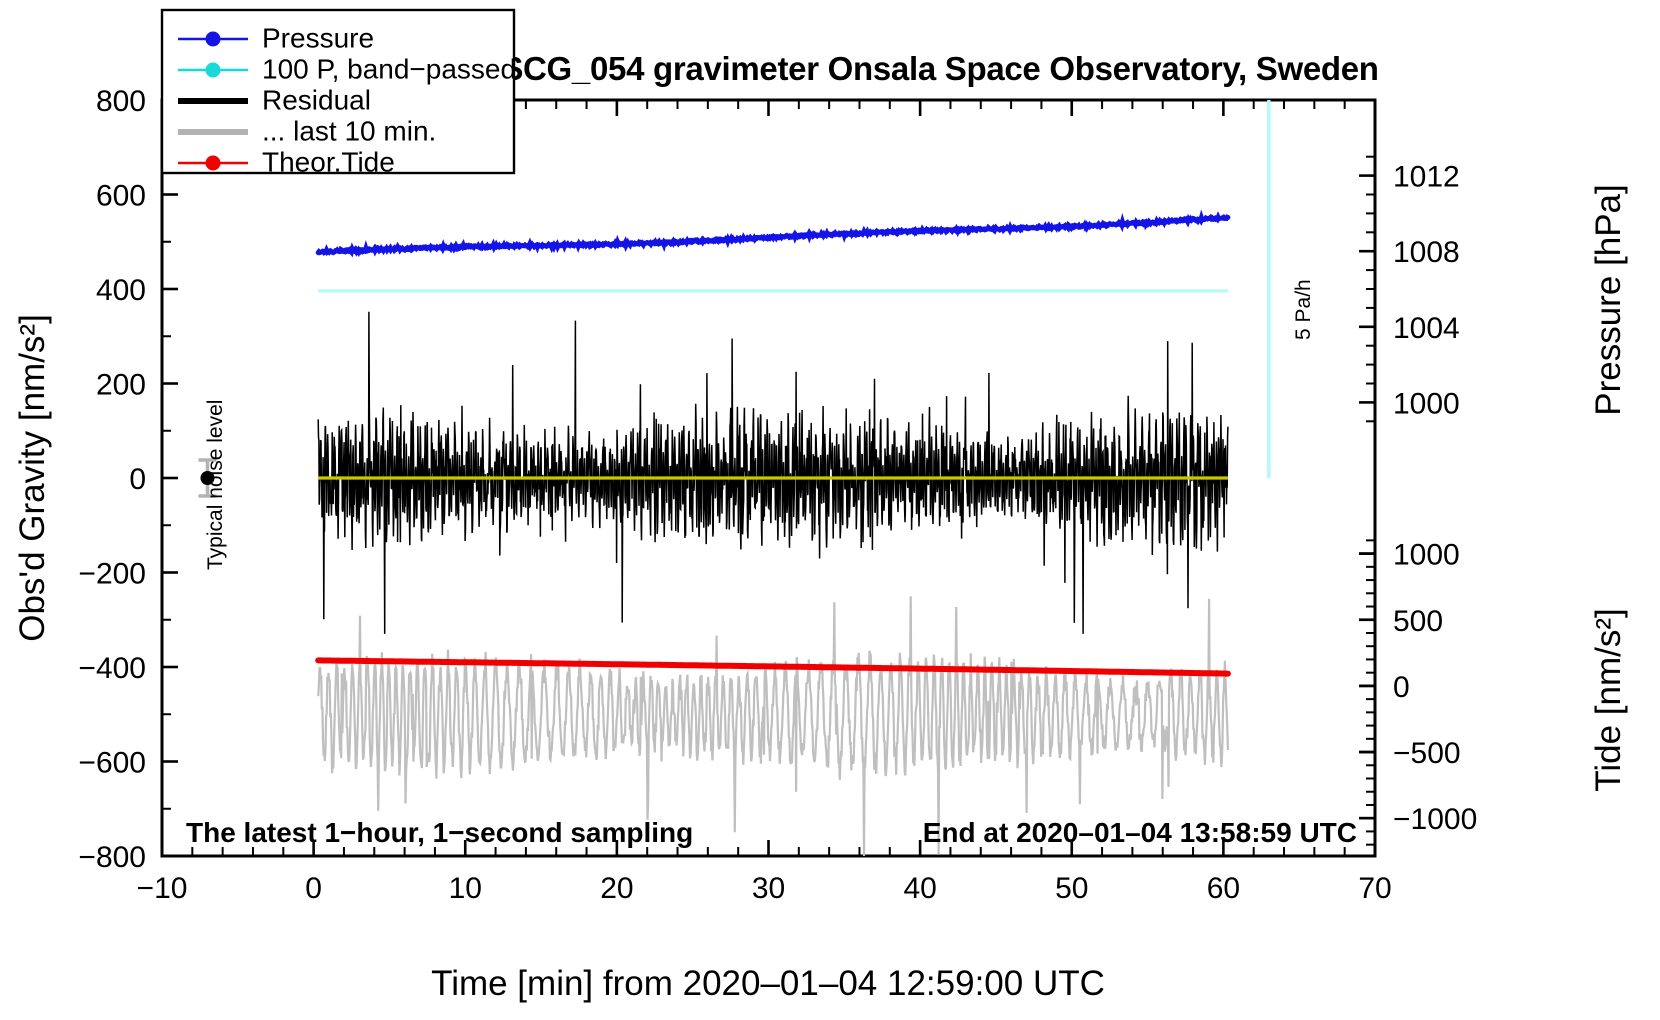  Describe the element at coordinates (1426, 328) in the screenshot. I see `y-tick-label-pressure: 1004` at that location.